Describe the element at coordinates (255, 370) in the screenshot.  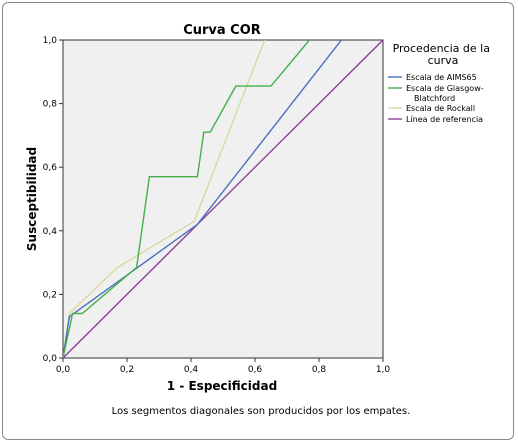
I see `x-tick-label: 0,6` at that location.